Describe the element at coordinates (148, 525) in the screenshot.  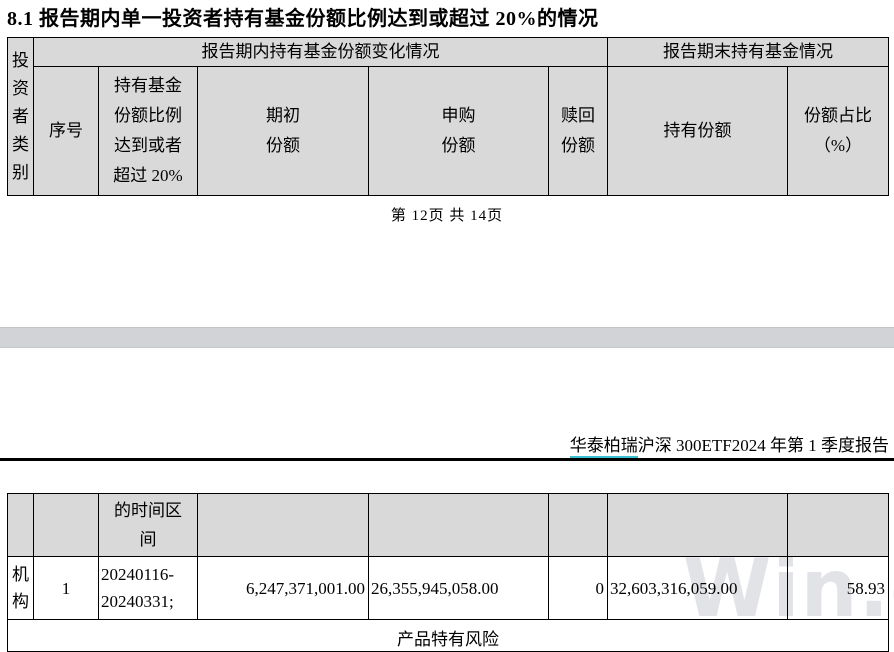
I see `cont-header-time-range: 的时间区 间` at that location.